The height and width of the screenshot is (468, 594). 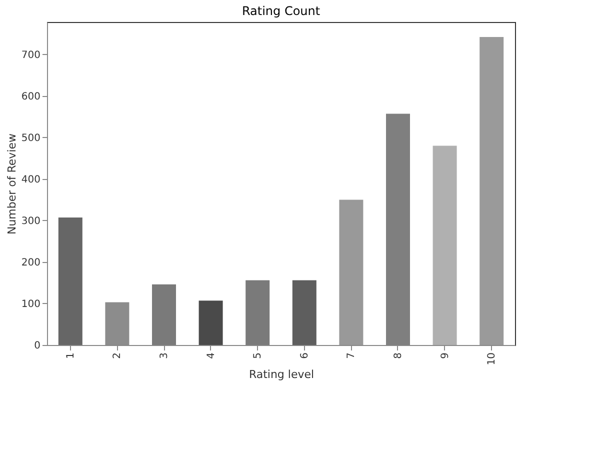 What do you see at coordinates (211, 355) in the screenshot?
I see `x-tick-label: 4` at bounding box center [211, 355].